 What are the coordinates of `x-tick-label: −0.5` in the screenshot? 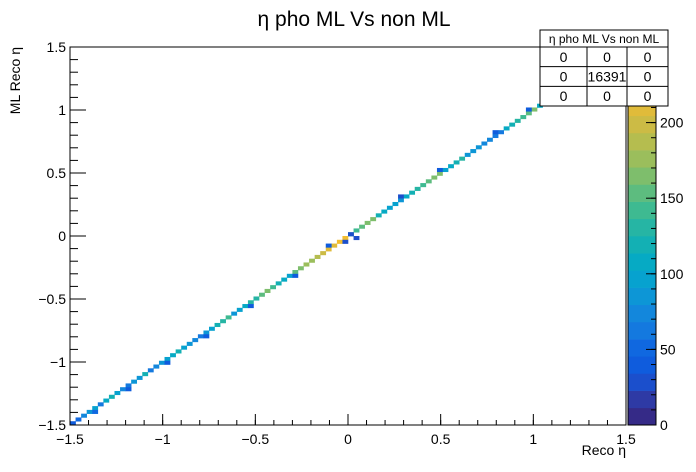 It's located at (256, 439).